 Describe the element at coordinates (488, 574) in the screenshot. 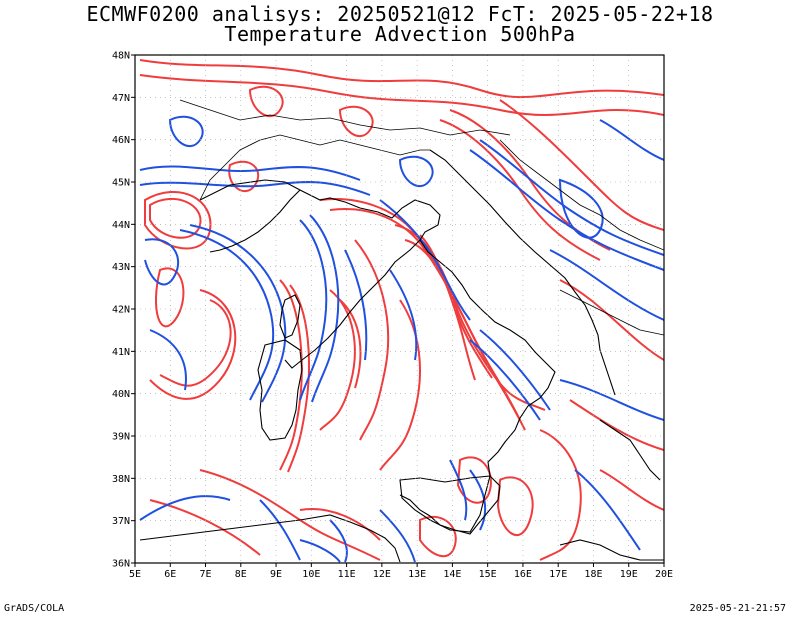

I see `lon-tick-label: 15E` at that location.